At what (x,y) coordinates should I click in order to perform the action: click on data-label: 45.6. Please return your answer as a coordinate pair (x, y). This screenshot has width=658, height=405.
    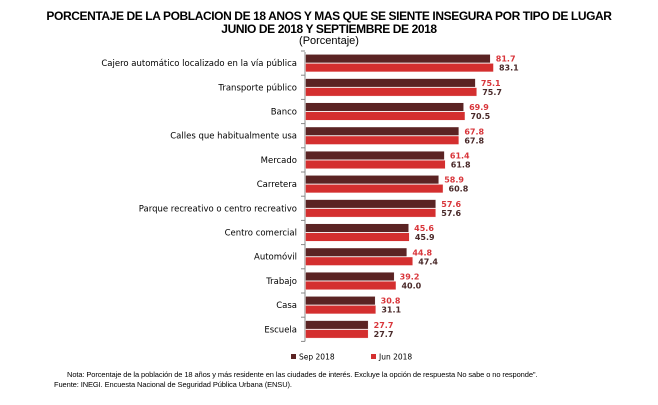
    Looking at the image, I should click on (424, 228).